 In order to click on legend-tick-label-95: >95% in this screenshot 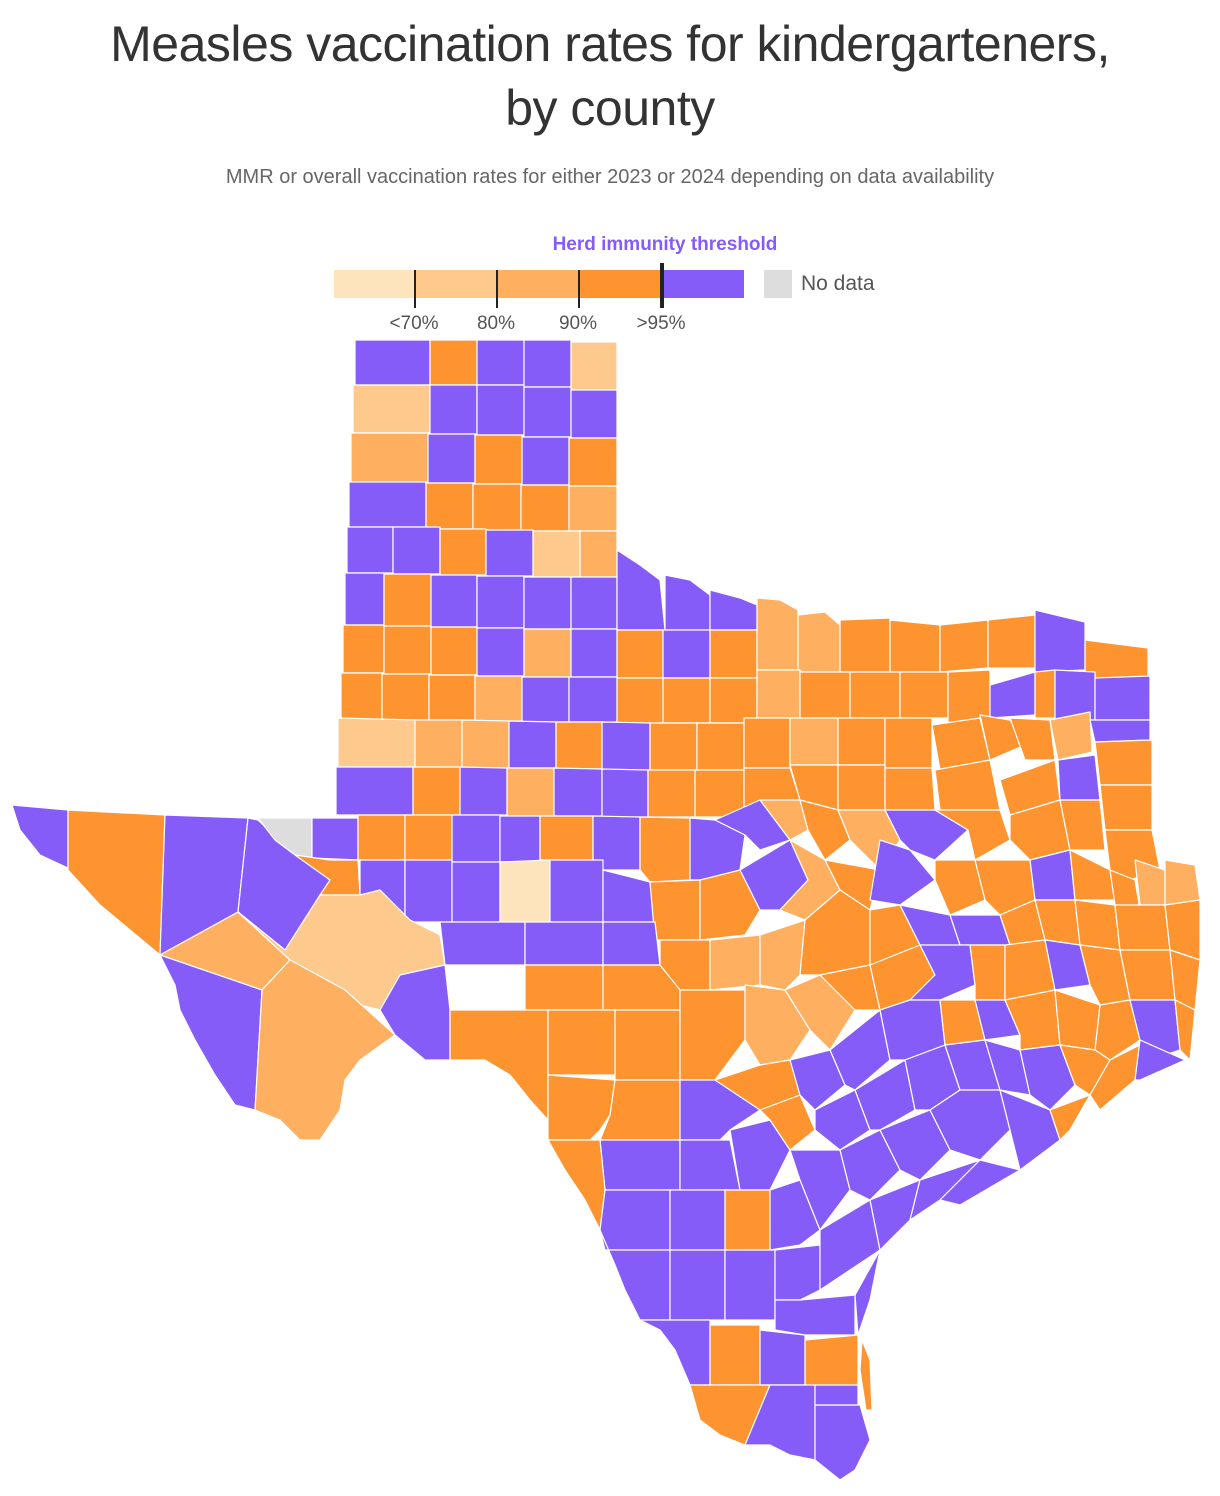, I will do `click(661, 323)`.